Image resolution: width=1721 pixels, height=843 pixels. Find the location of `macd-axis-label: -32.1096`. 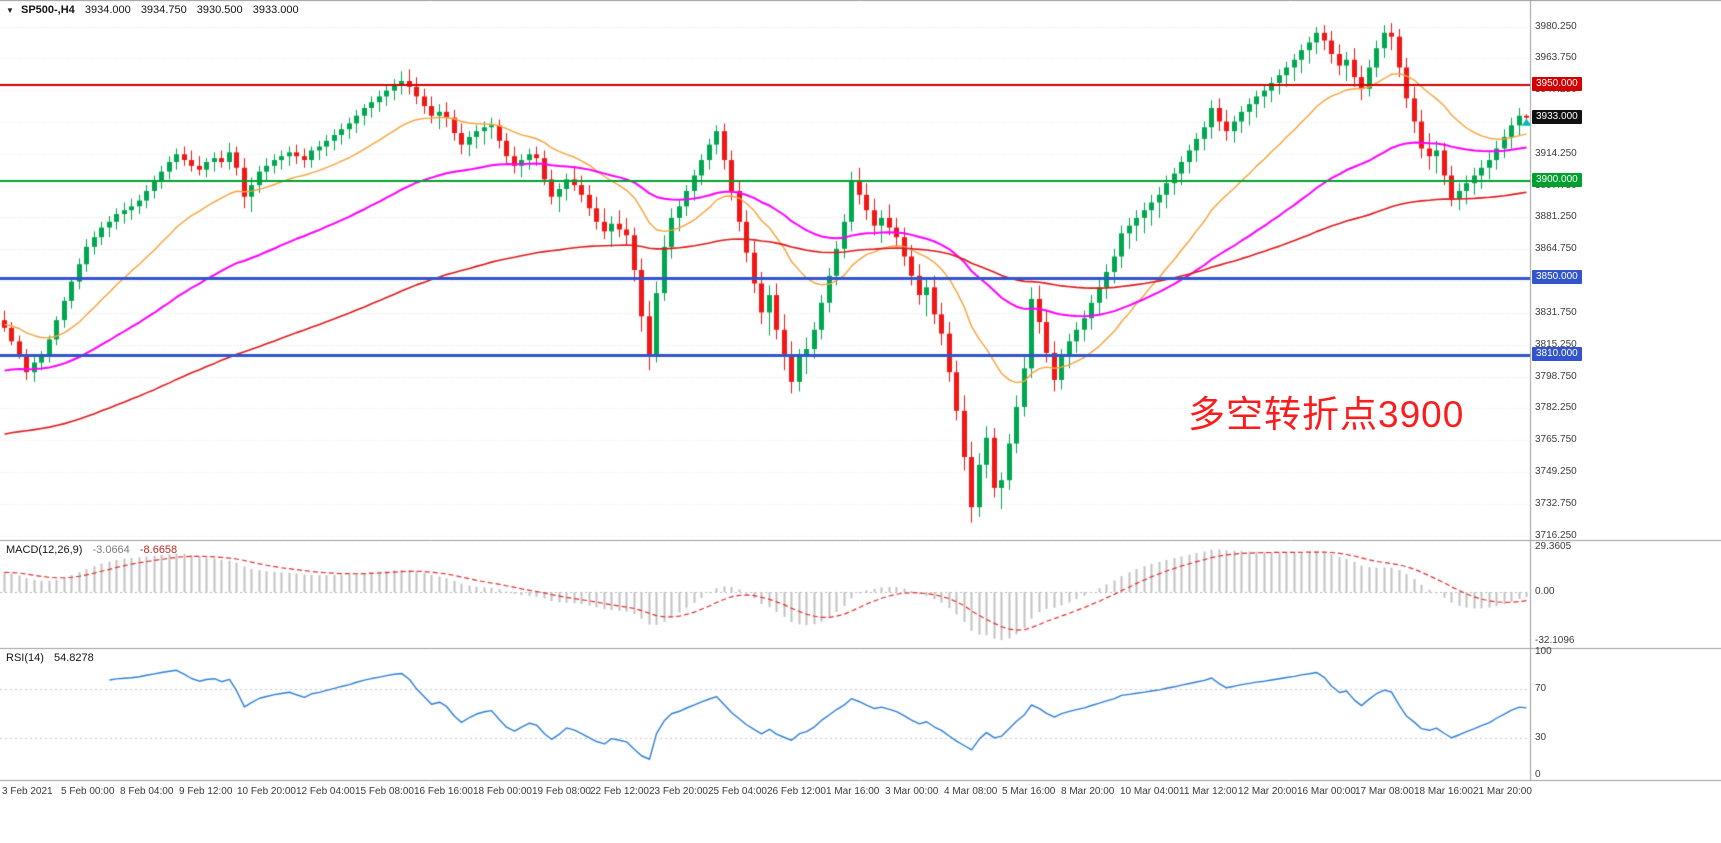

macd-axis-label: -32.1096 is located at coordinates (1555, 641).